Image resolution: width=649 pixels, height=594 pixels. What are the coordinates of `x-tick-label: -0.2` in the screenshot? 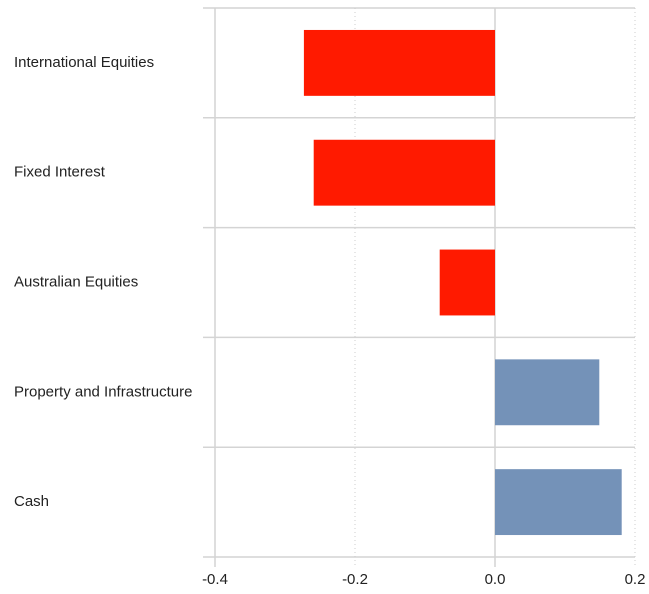 It's located at (355, 579).